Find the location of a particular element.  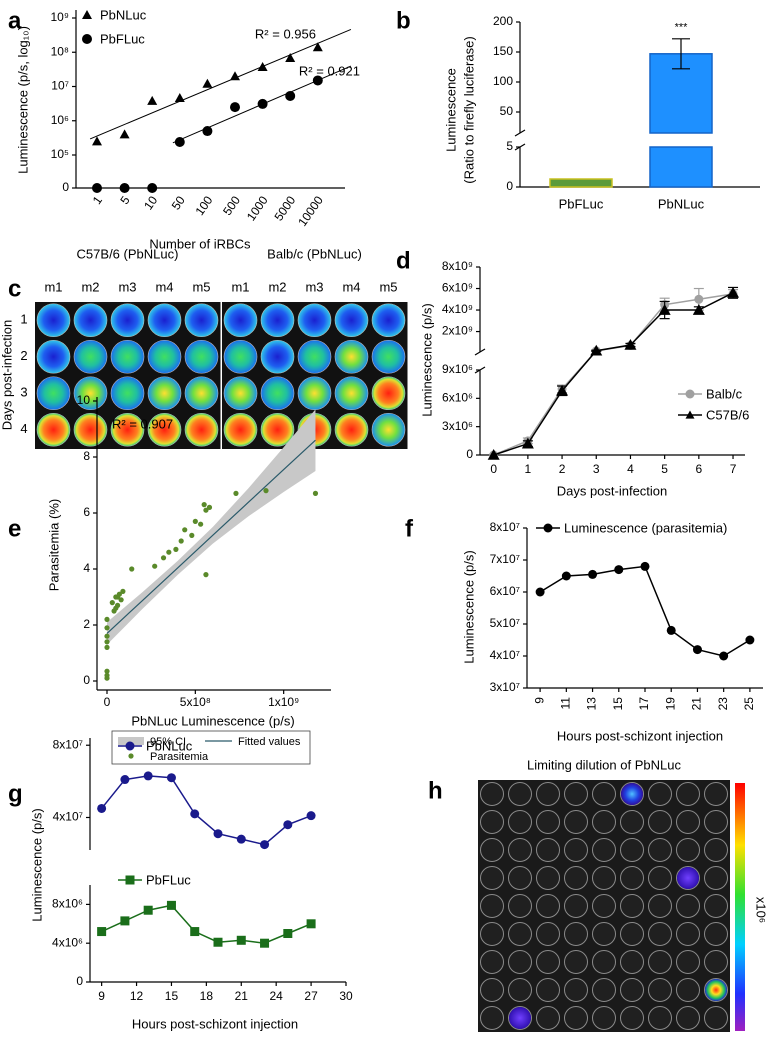

x-tick-label: 5 is located at coordinates (664, 469).